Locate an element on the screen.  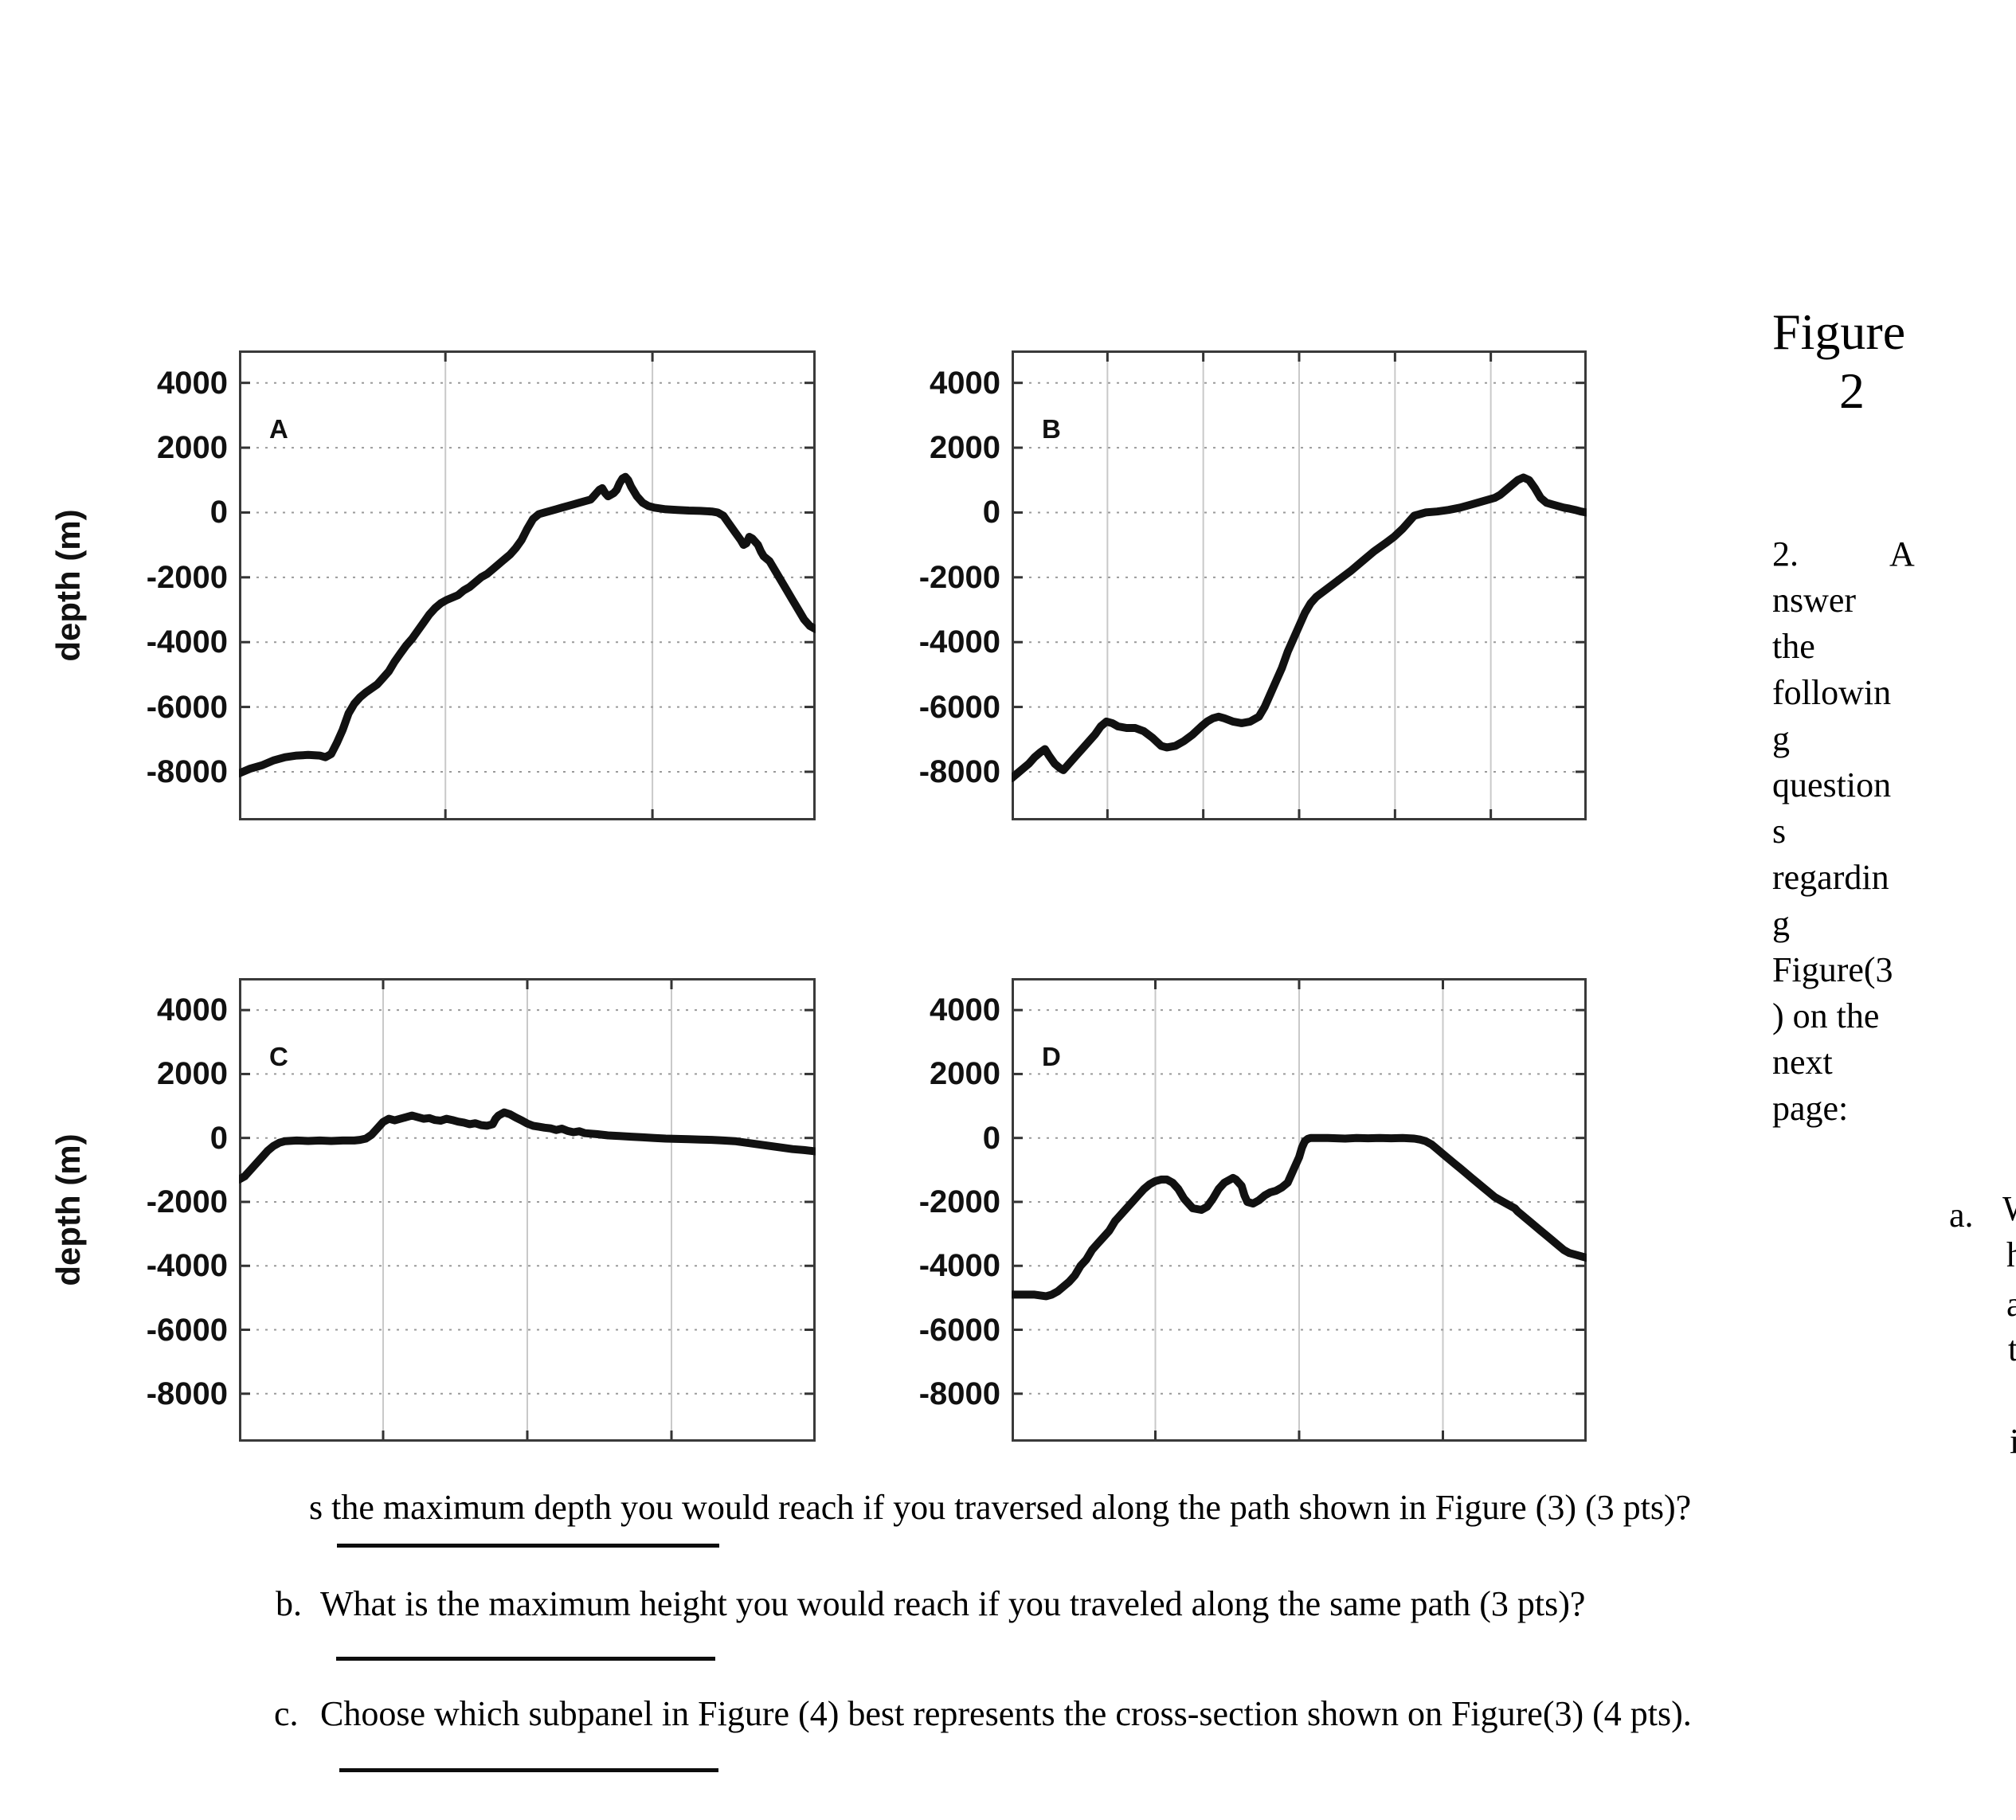
panel-B-plot is located at coordinates (1299, 585).